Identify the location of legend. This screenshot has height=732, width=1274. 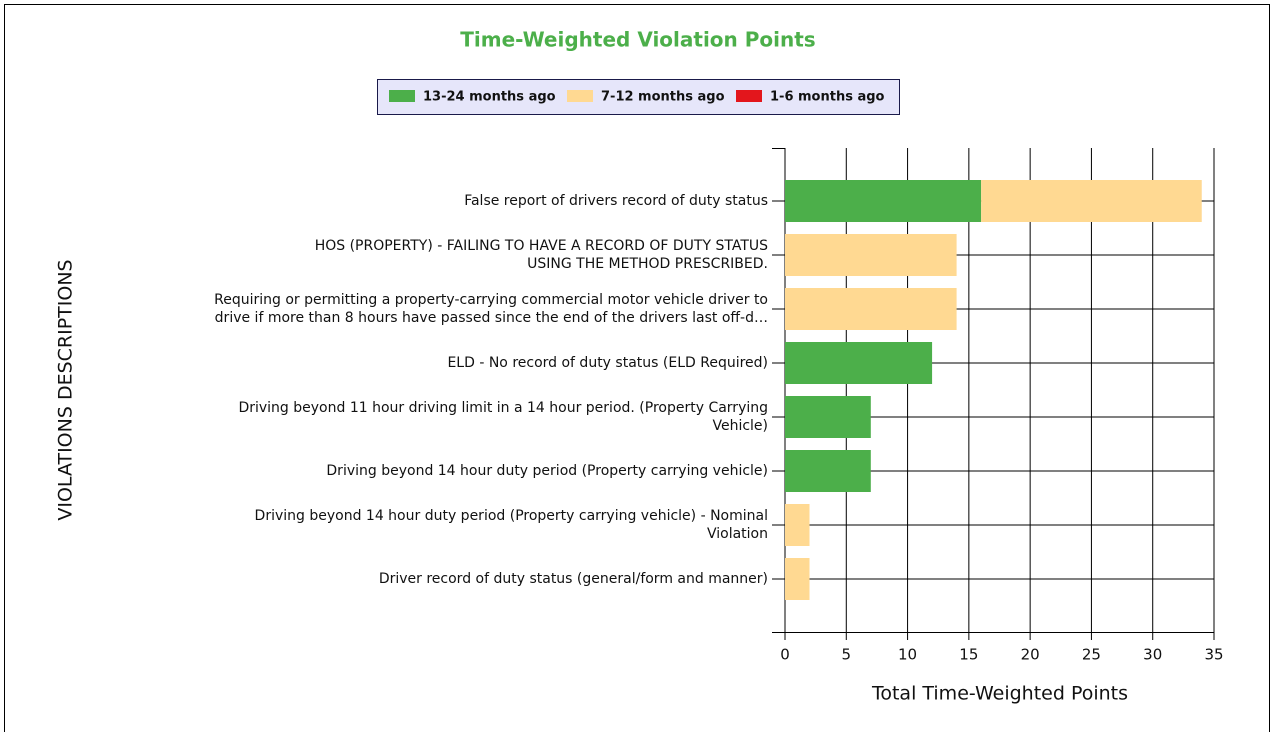
(638, 97).